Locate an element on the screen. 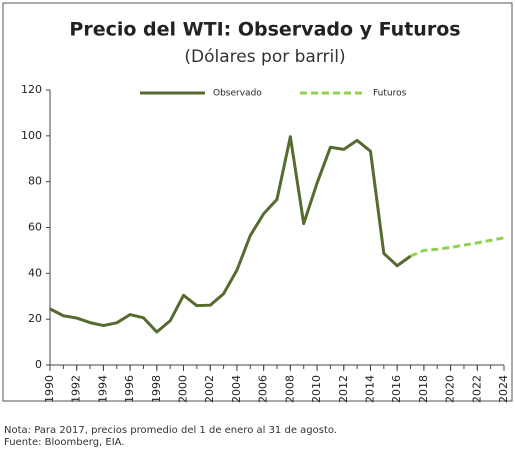  chart-title: Precio del WTI: Observado y Futuros is located at coordinates (264, 30).